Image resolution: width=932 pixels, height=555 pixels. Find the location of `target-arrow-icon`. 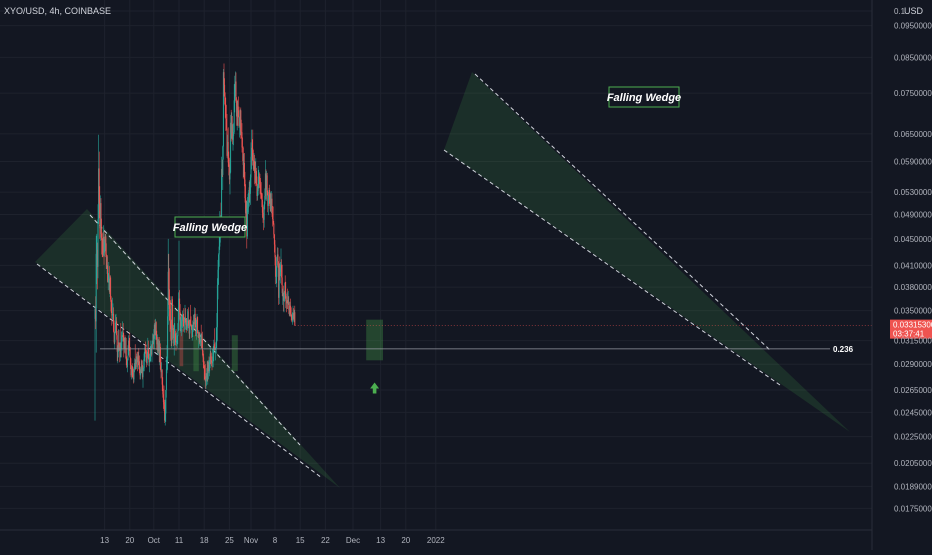

target-arrow-icon is located at coordinates (375, 388).